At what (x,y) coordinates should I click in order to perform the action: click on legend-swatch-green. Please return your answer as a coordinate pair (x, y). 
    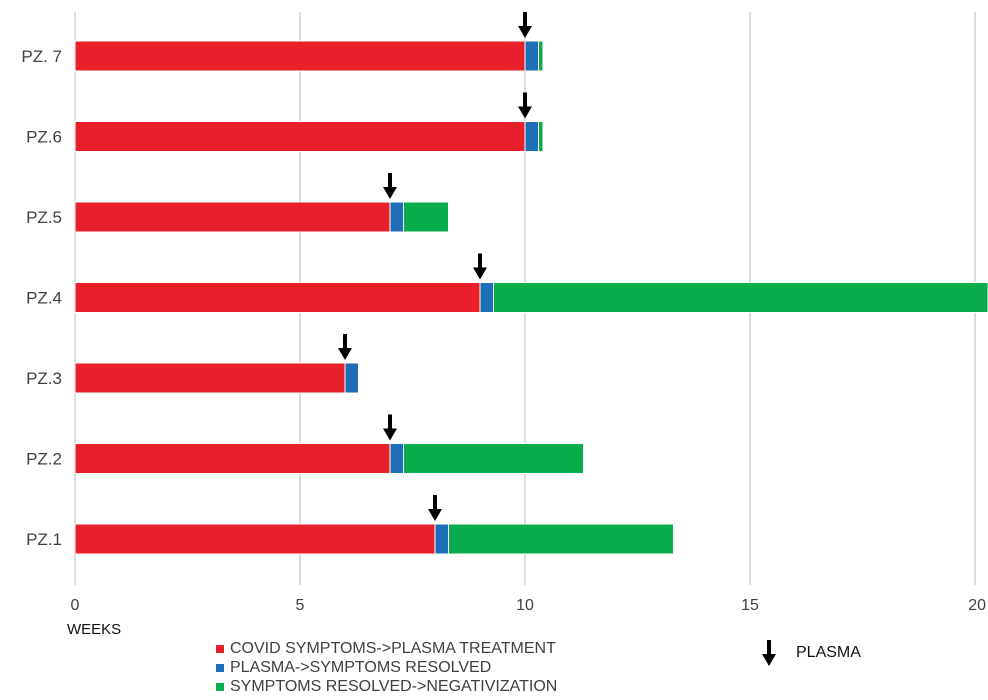
    Looking at the image, I should click on (220, 686).